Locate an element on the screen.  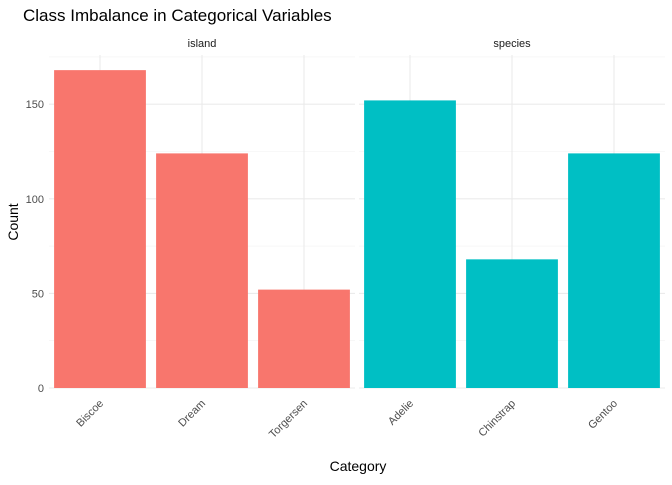
x-tick-label-chinstrap: Chinstrap is located at coordinates (497, 419).